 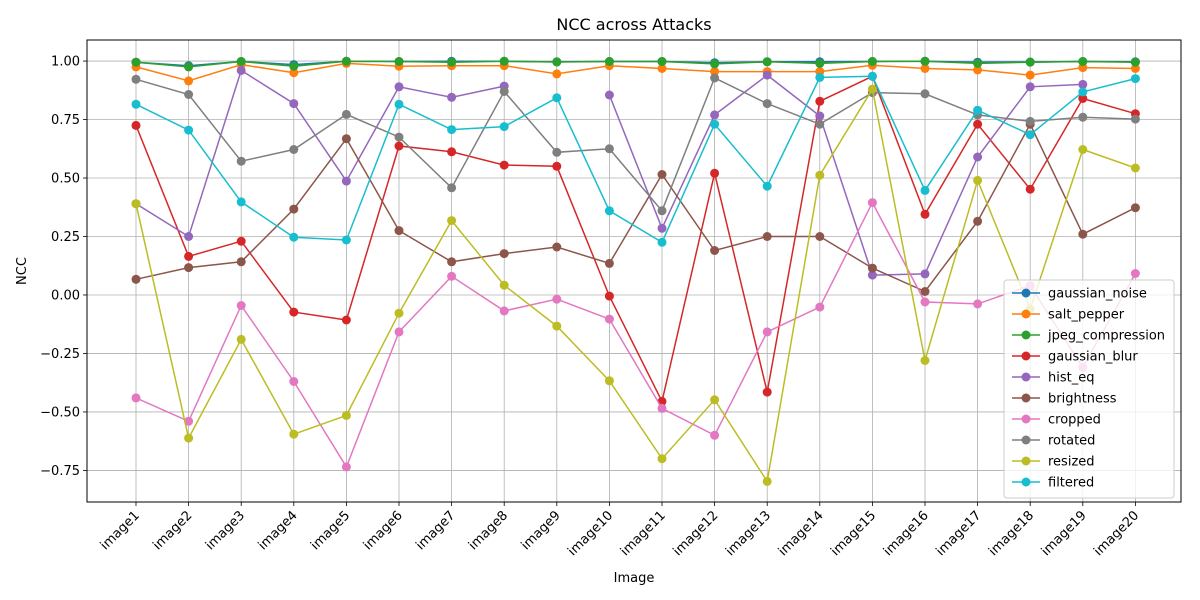 I want to click on y-tick-label: 0.75, so click(x=65, y=120).